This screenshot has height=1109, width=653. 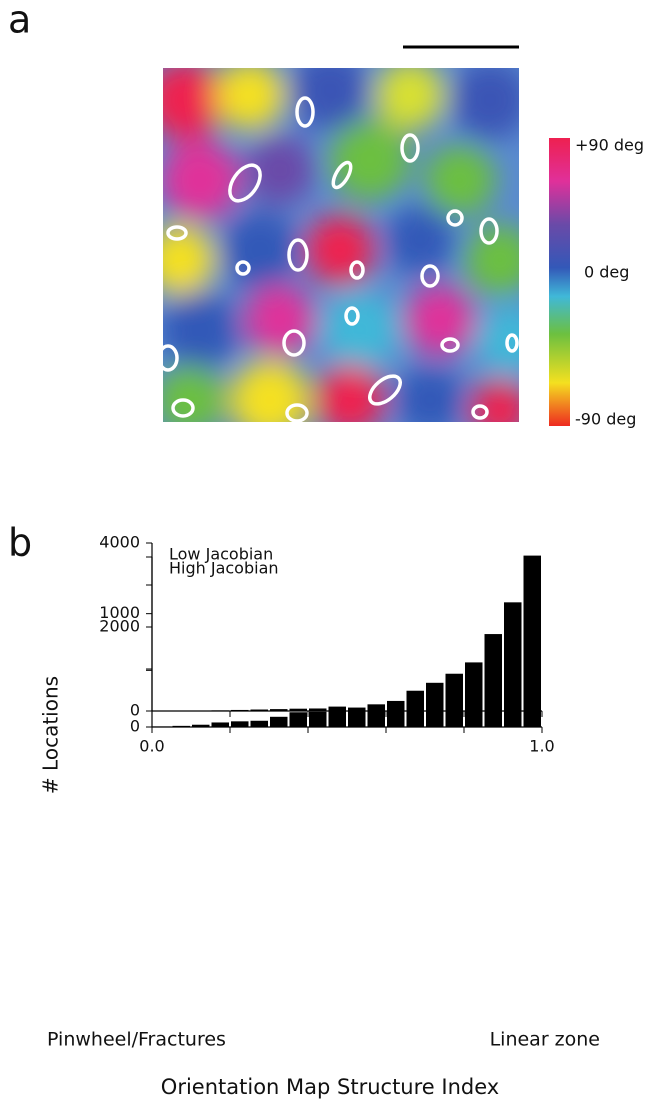 I want to click on panel-label: b, so click(x=20, y=543).